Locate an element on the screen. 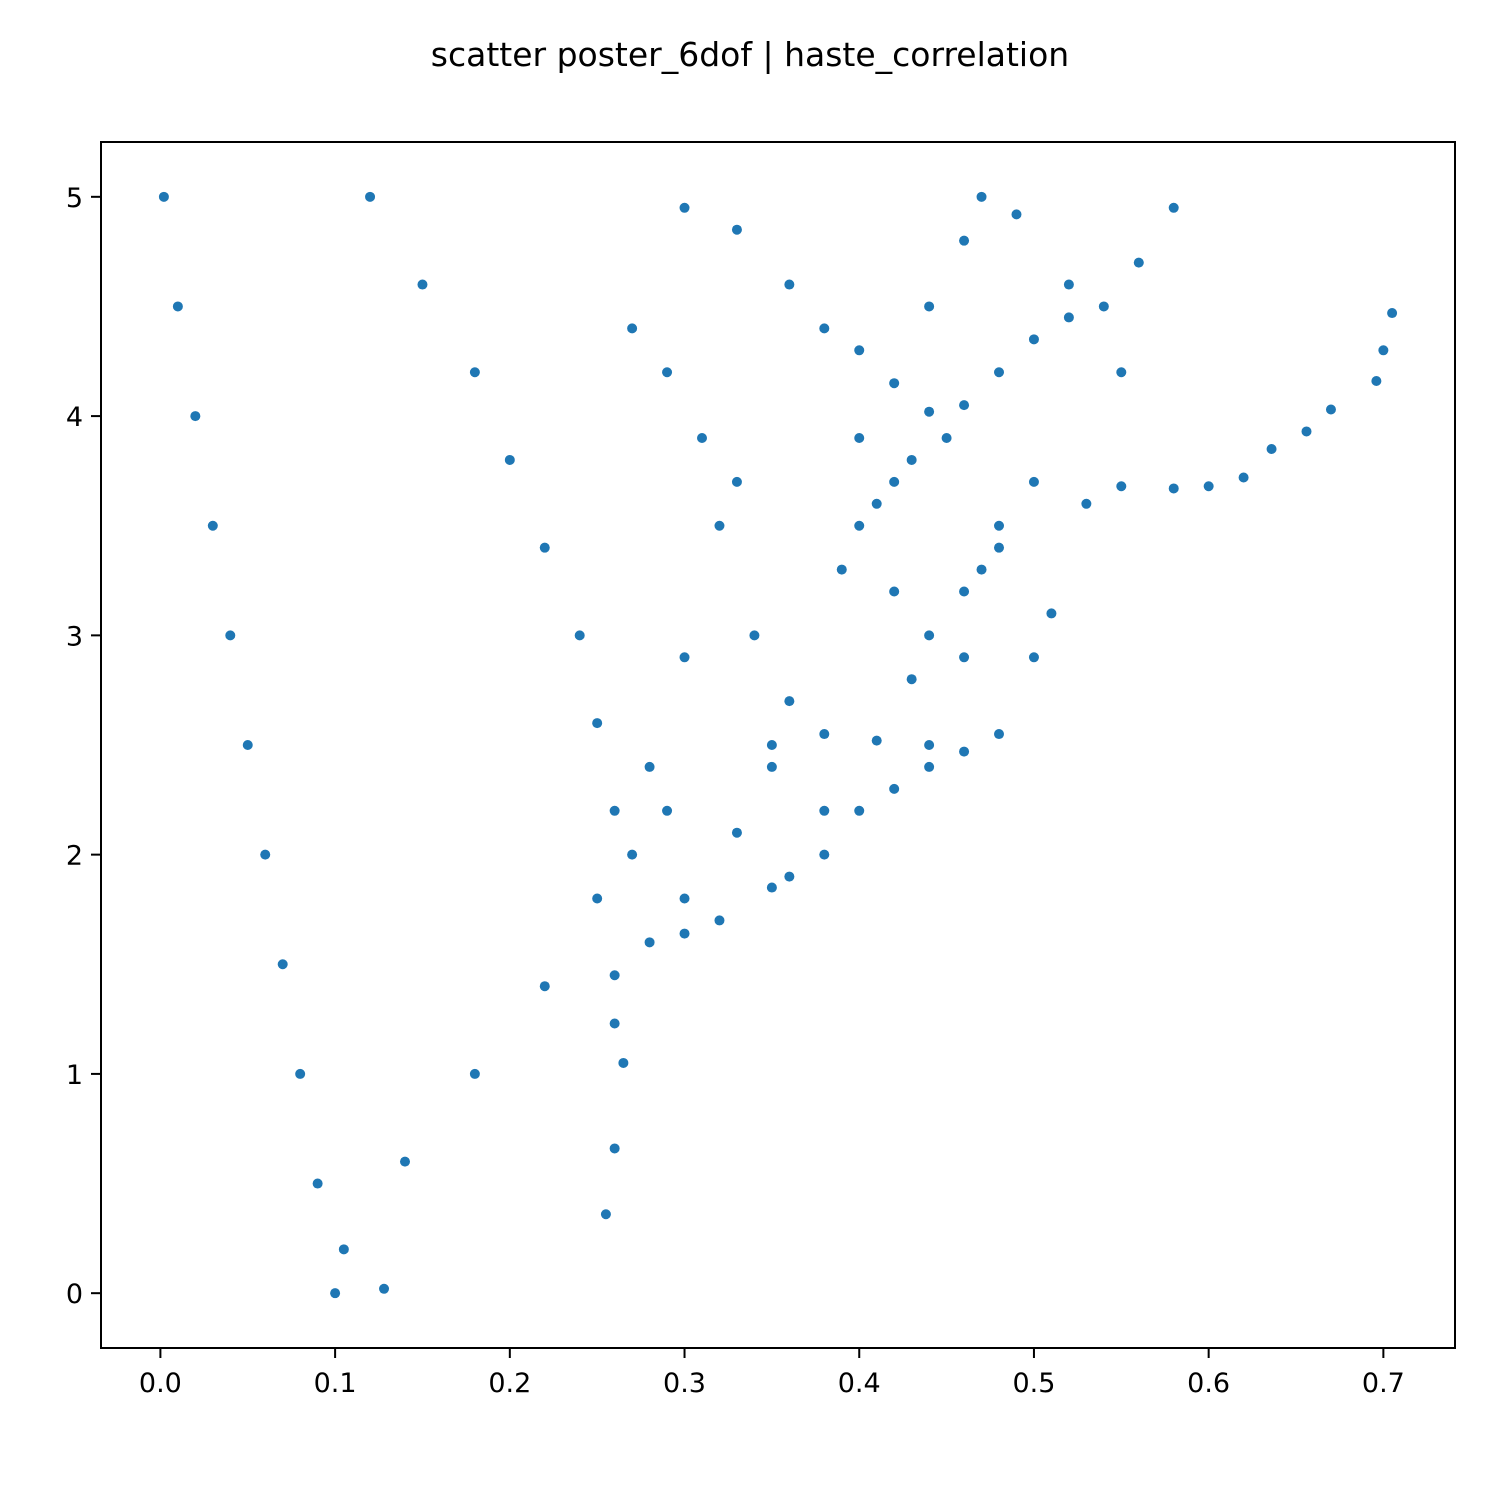 This screenshot has width=1500, height=1500. x-tick-label: 0.3 is located at coordinates (684, 1383).